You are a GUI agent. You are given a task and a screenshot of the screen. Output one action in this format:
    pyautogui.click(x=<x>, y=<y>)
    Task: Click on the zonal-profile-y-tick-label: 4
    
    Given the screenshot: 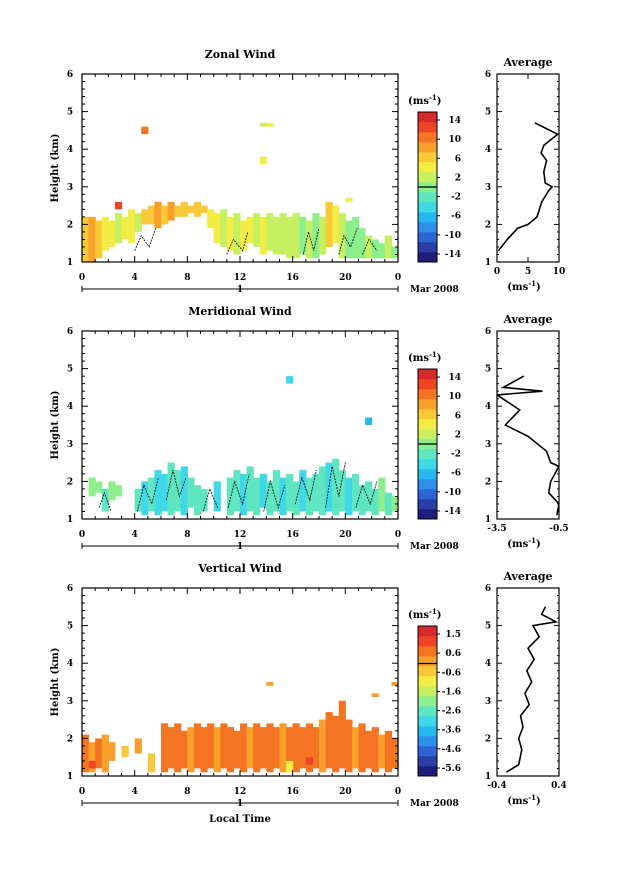 What is the action you would take?
    pyautogui.click(x=488, y=150)
    